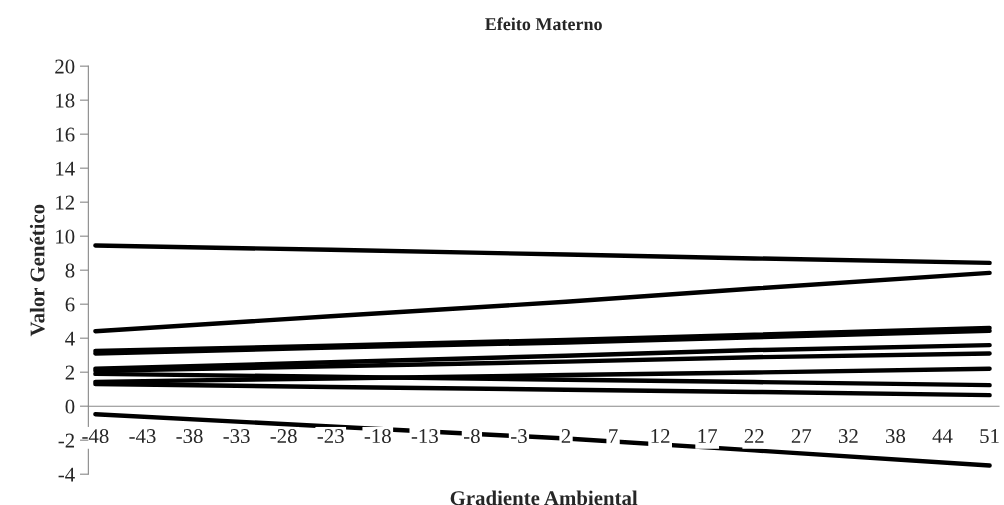  I want to click on y-tick-label: 2, so click(70, 372).